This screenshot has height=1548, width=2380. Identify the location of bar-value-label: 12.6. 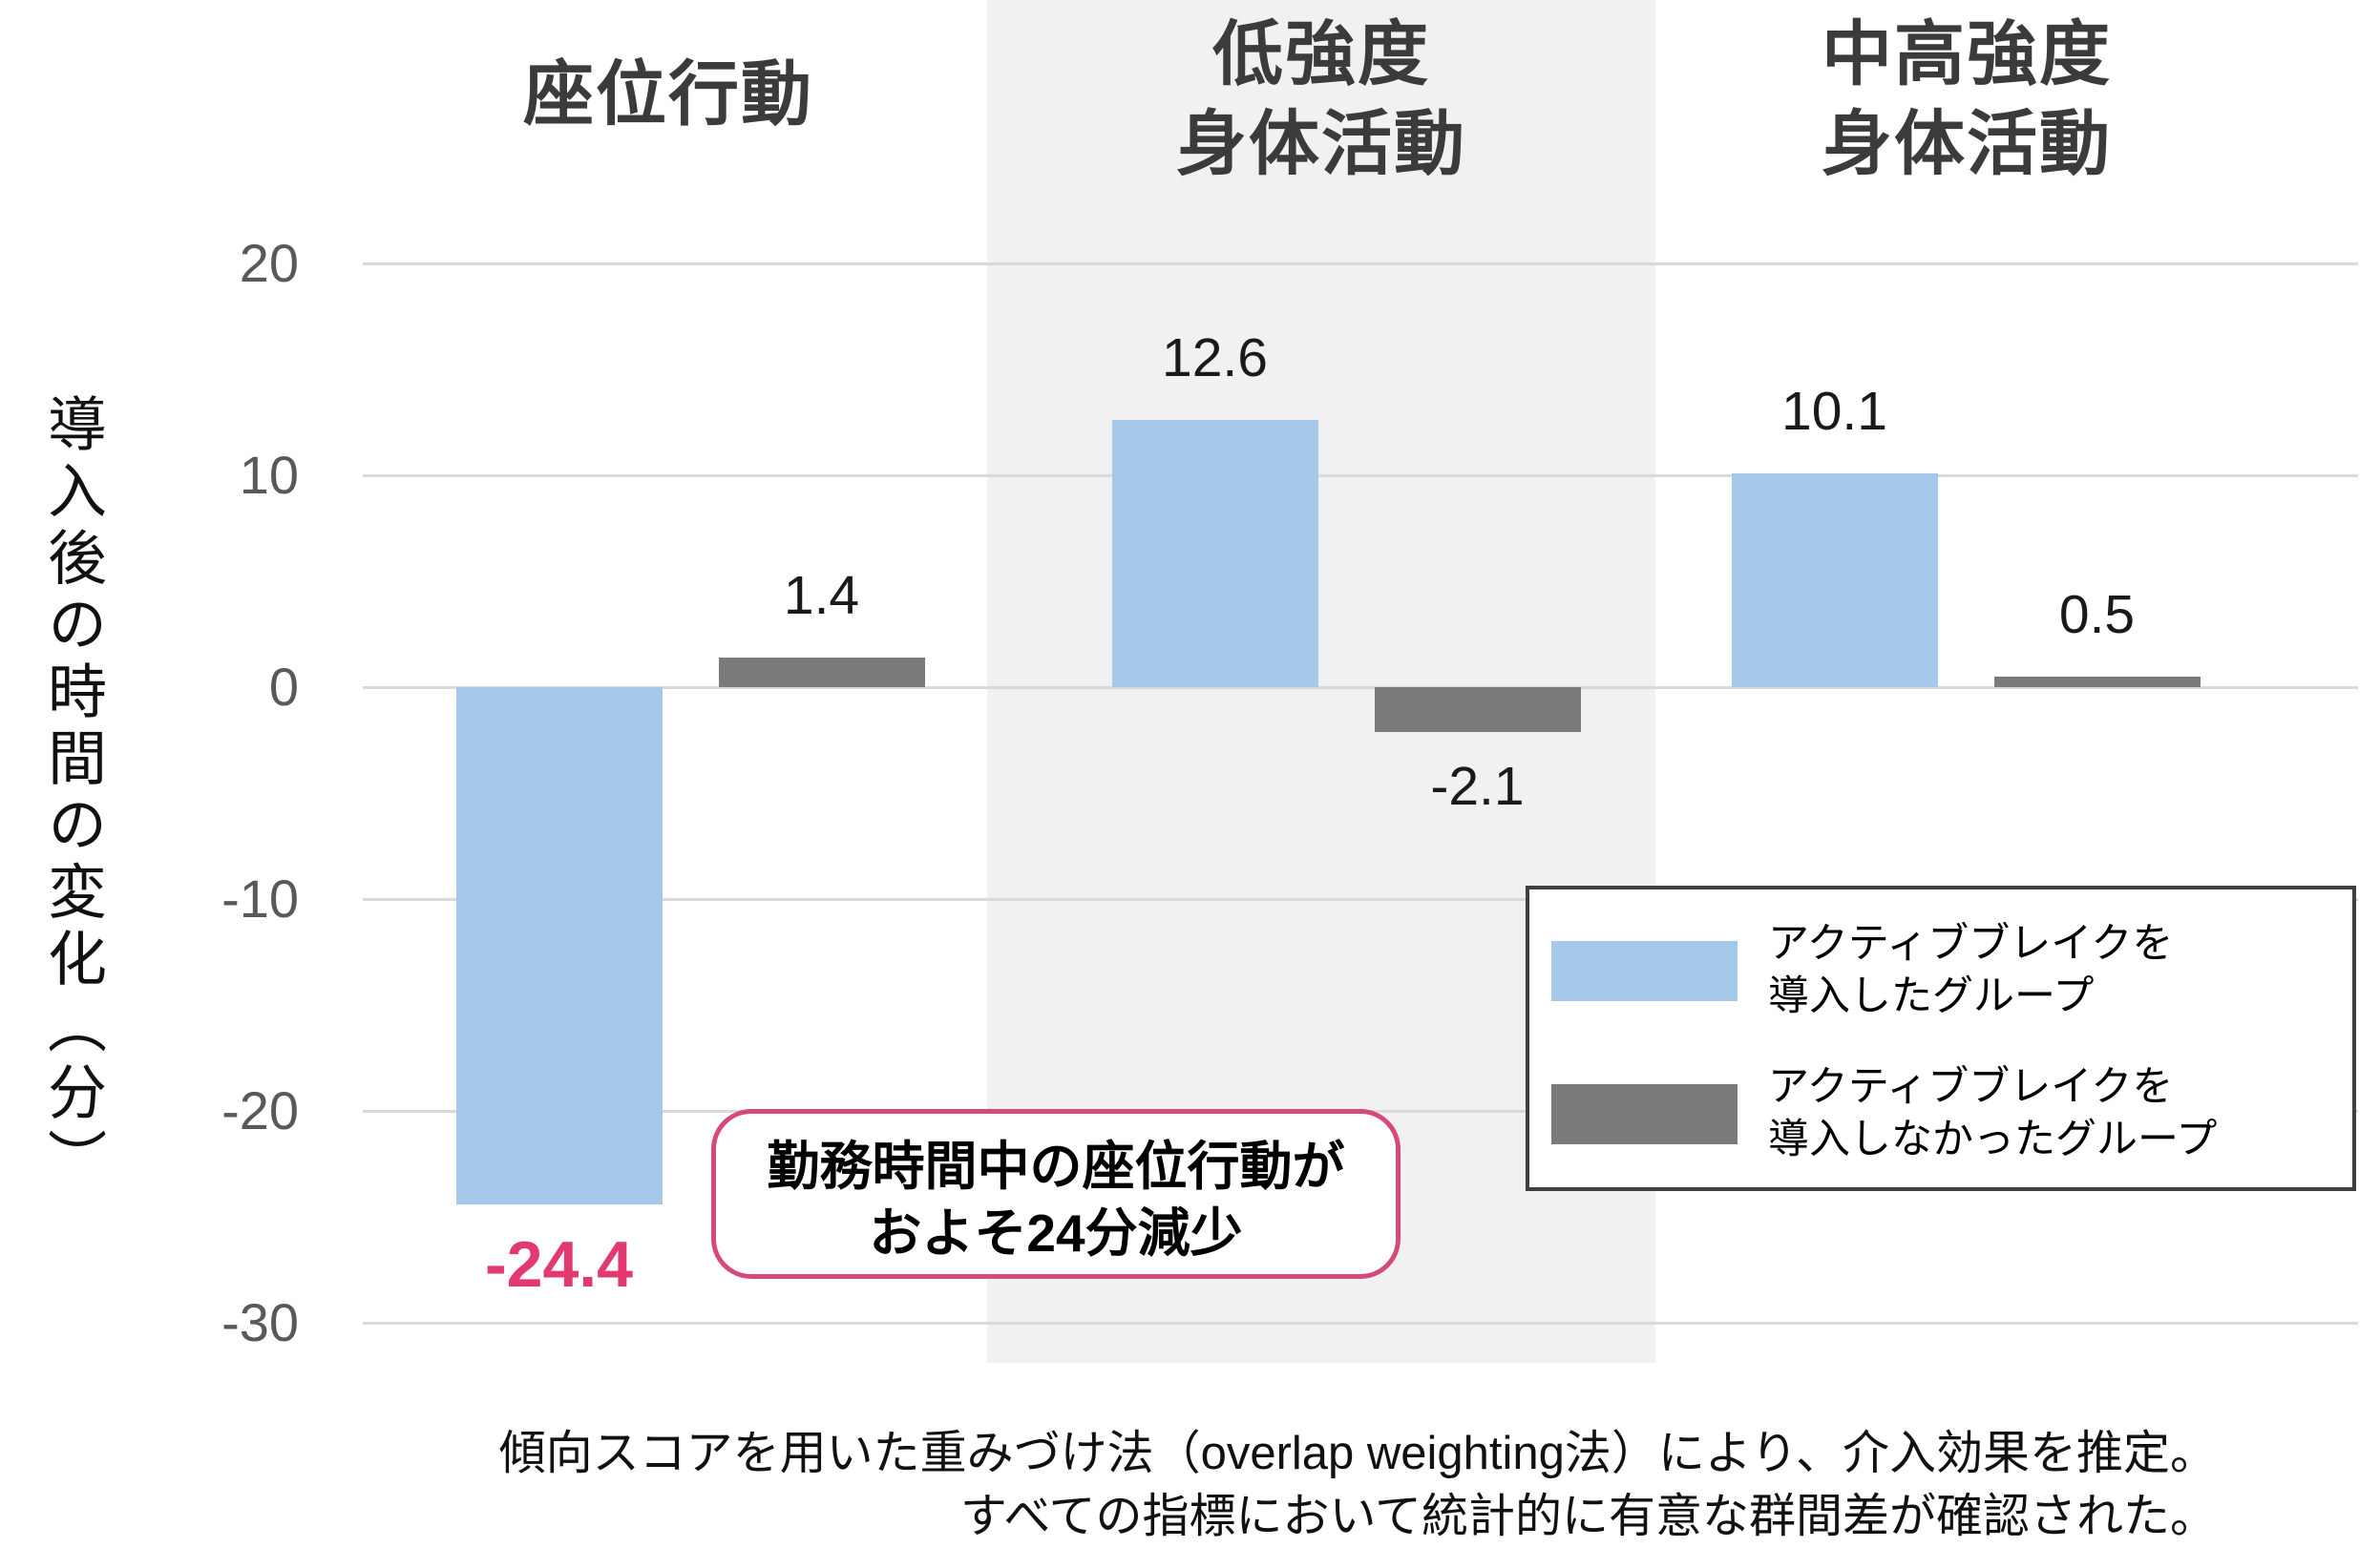
(1215, 358).